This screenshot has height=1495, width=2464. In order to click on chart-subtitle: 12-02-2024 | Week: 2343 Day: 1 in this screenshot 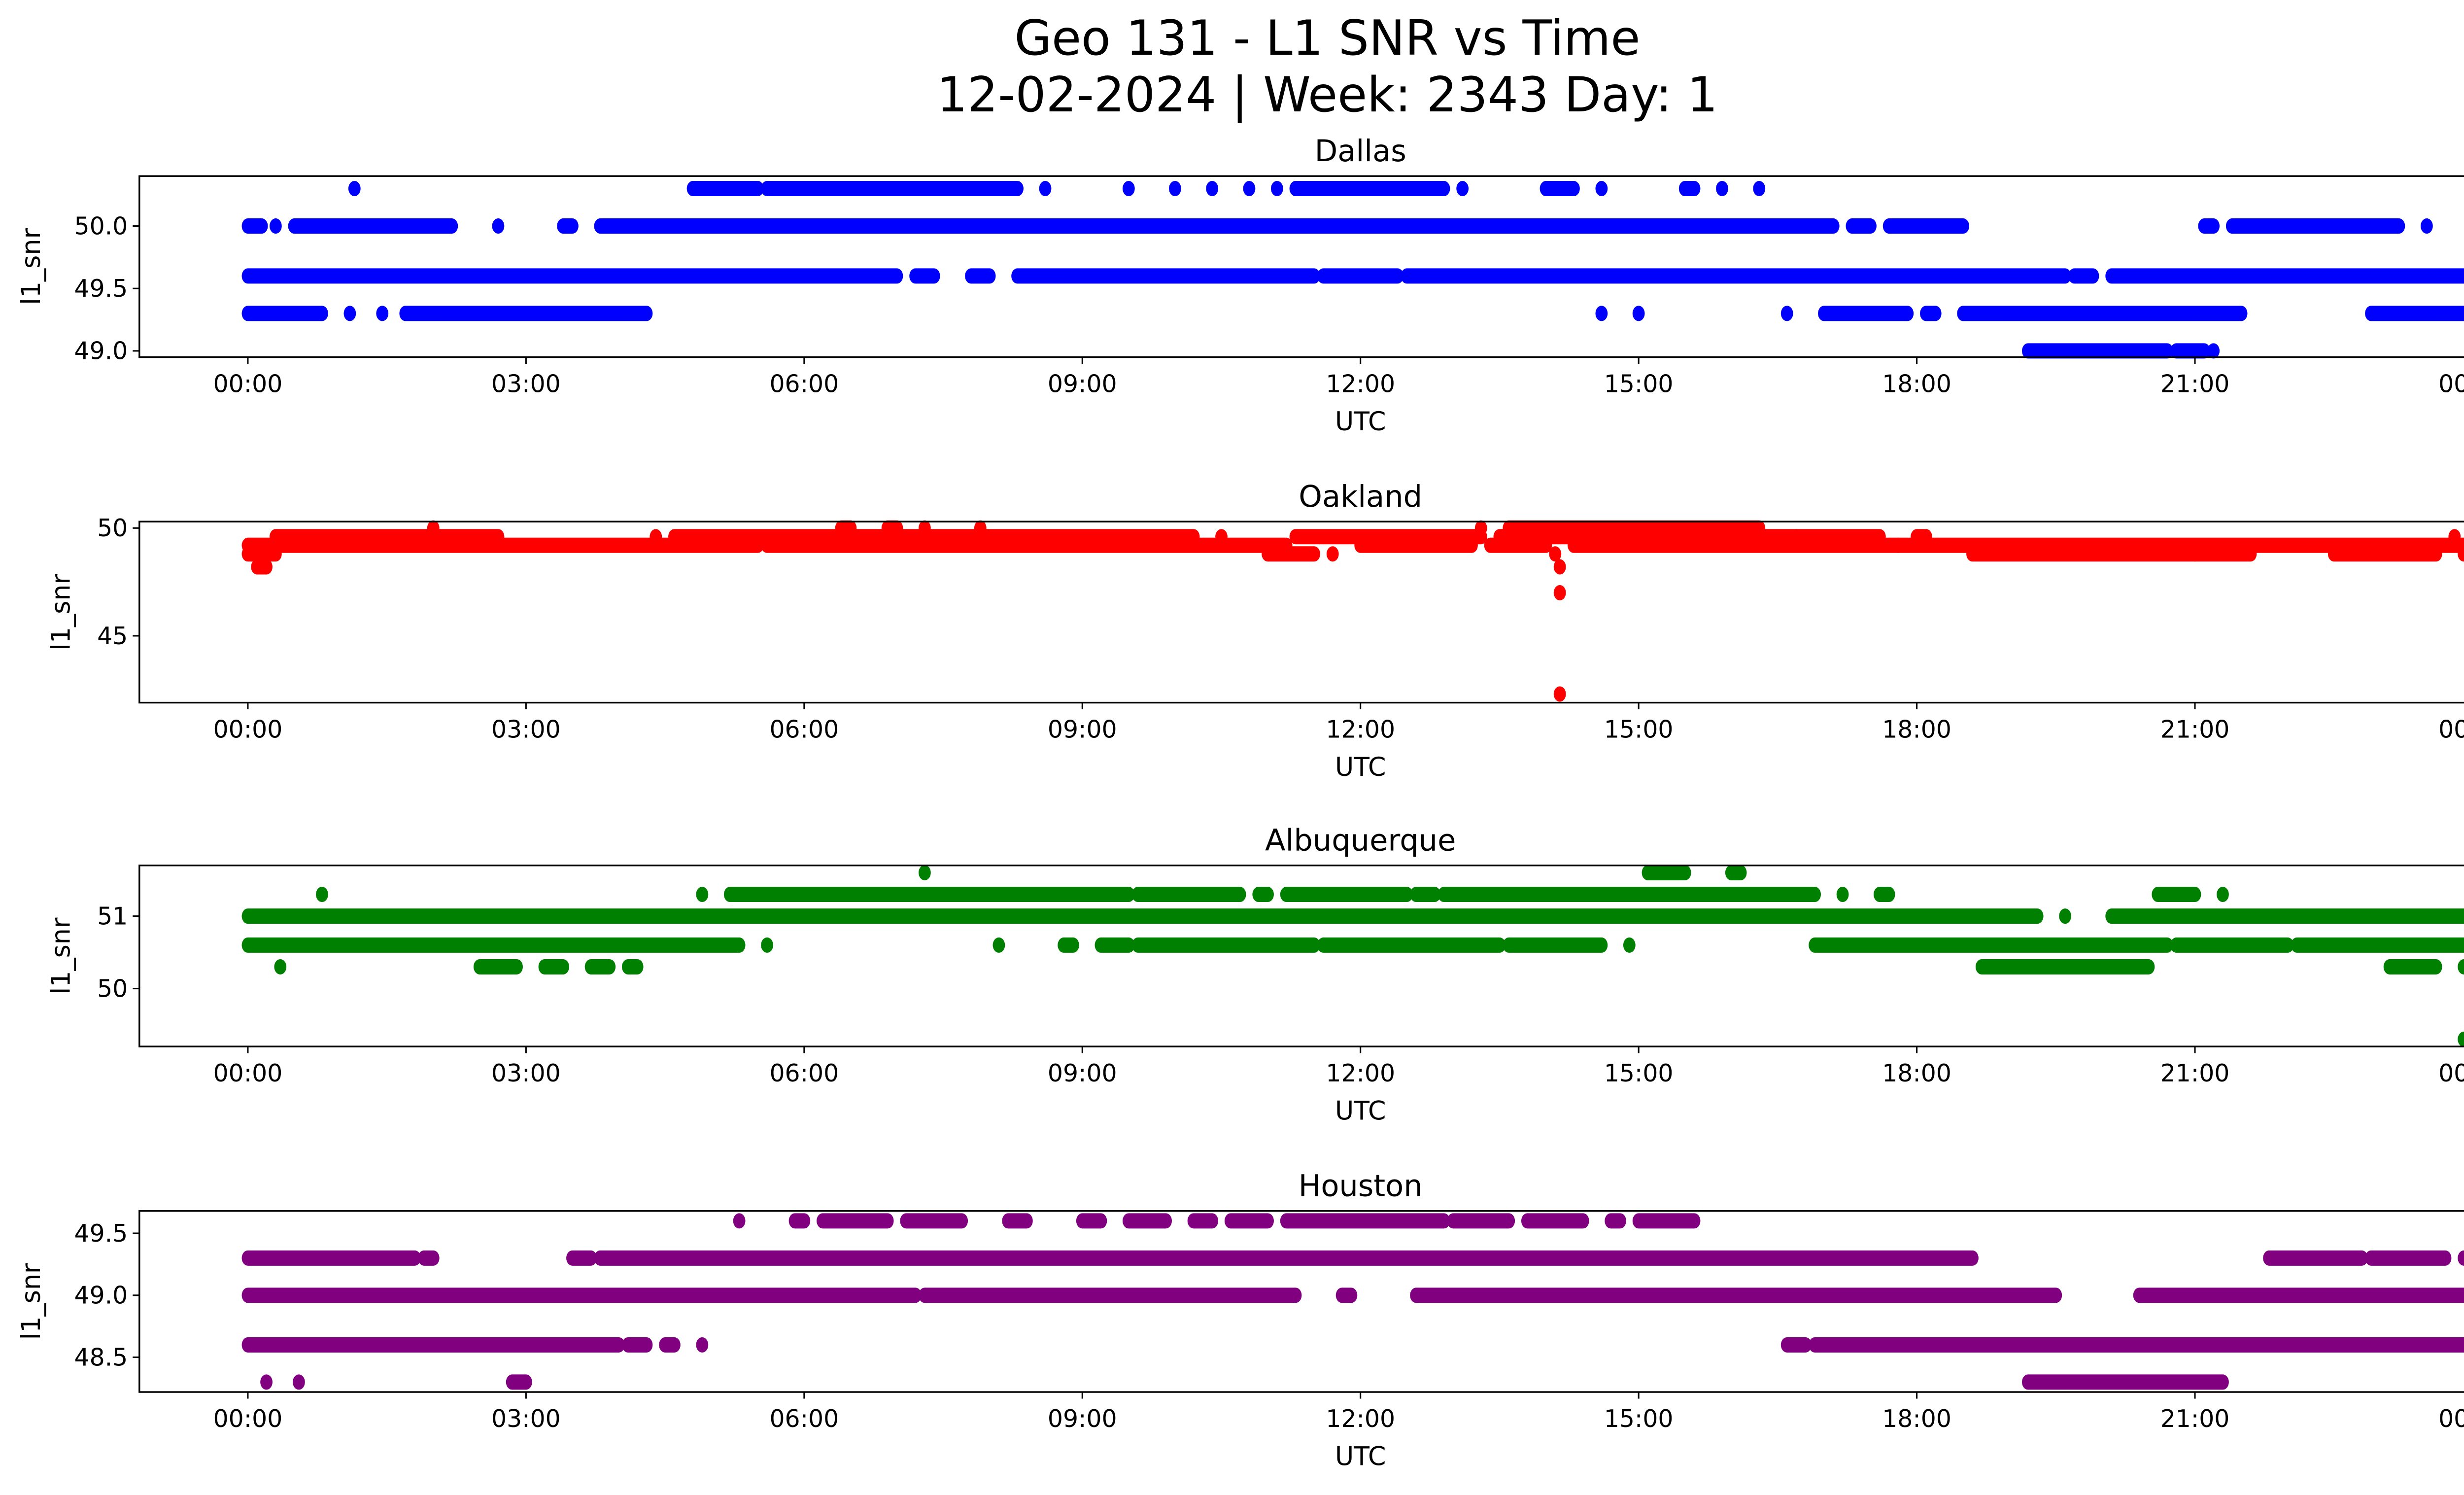, I will do `click(1327, 95)`.